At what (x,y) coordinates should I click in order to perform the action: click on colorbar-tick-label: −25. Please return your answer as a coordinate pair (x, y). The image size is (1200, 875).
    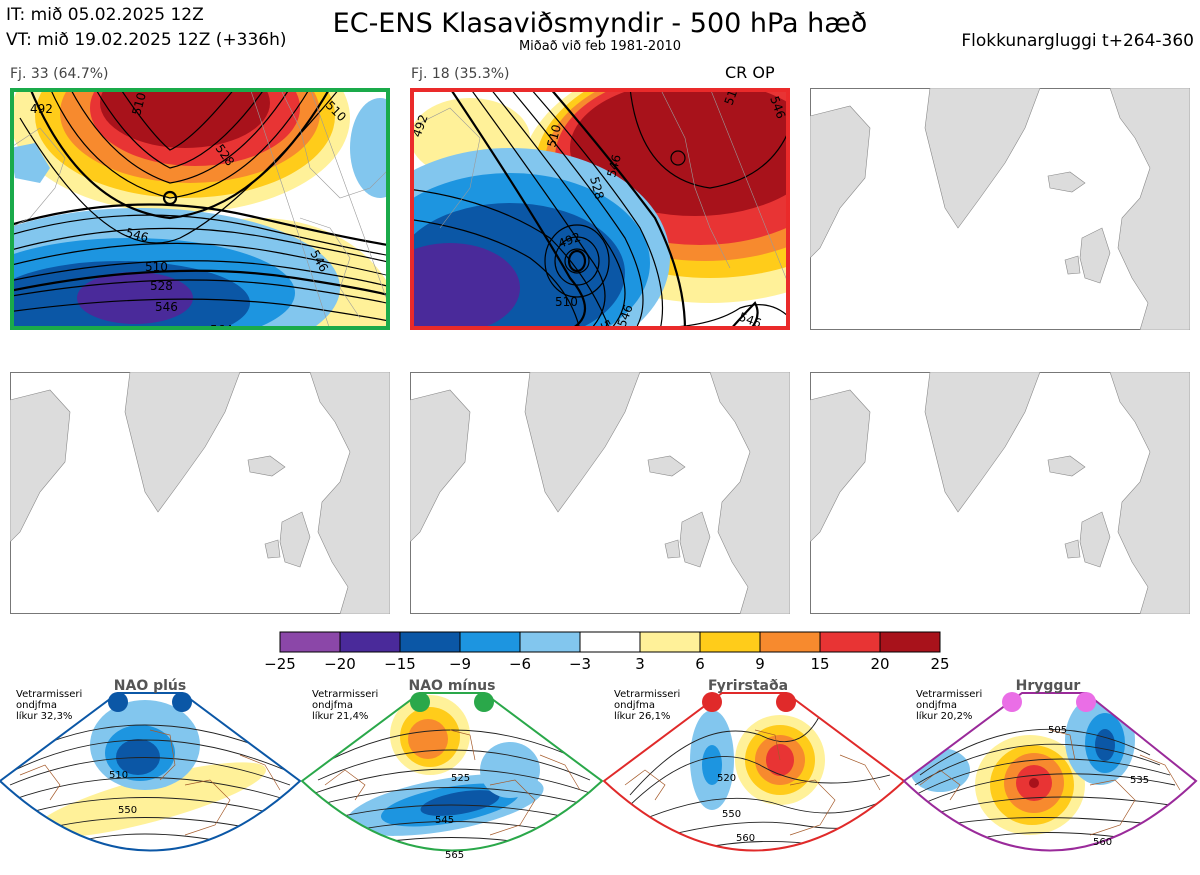
    Looking at the image, I should click on (280, 664).